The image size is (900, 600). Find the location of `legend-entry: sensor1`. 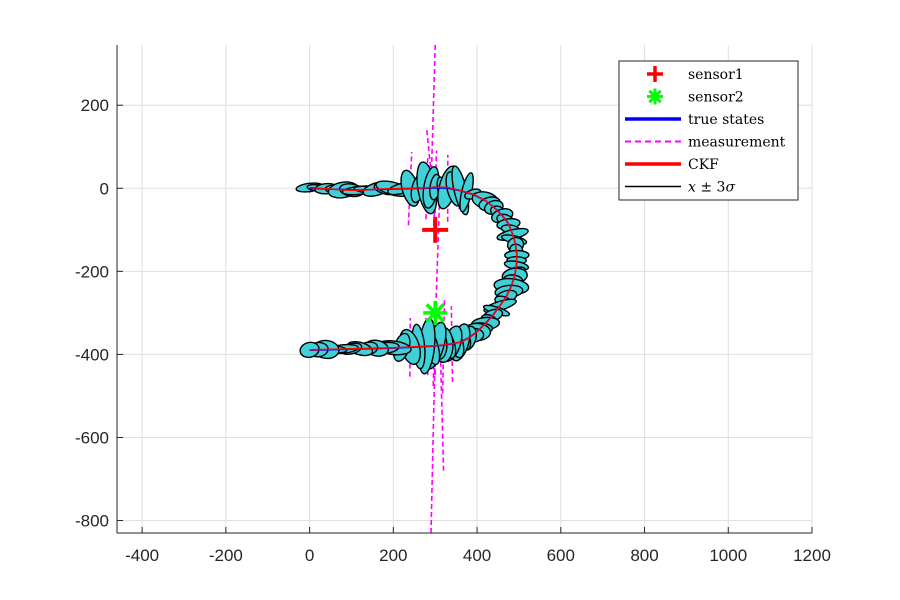

legend-entry: sensor1 is located at coordinates (695, 74).